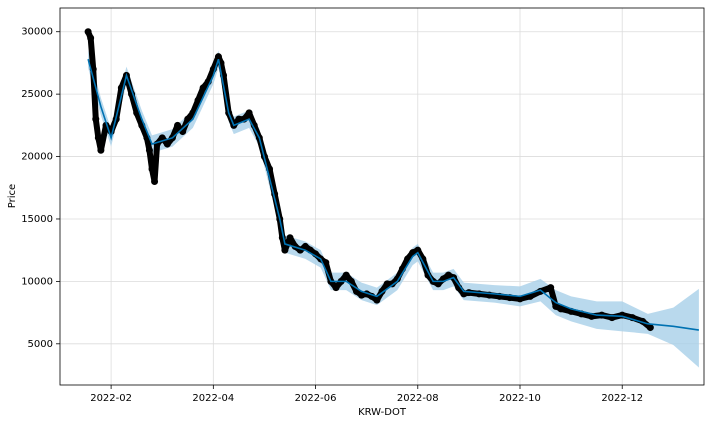 This screenshot has width=712, height=424. I want to click on x-tick-label: 2022-08, so click(418, 398).